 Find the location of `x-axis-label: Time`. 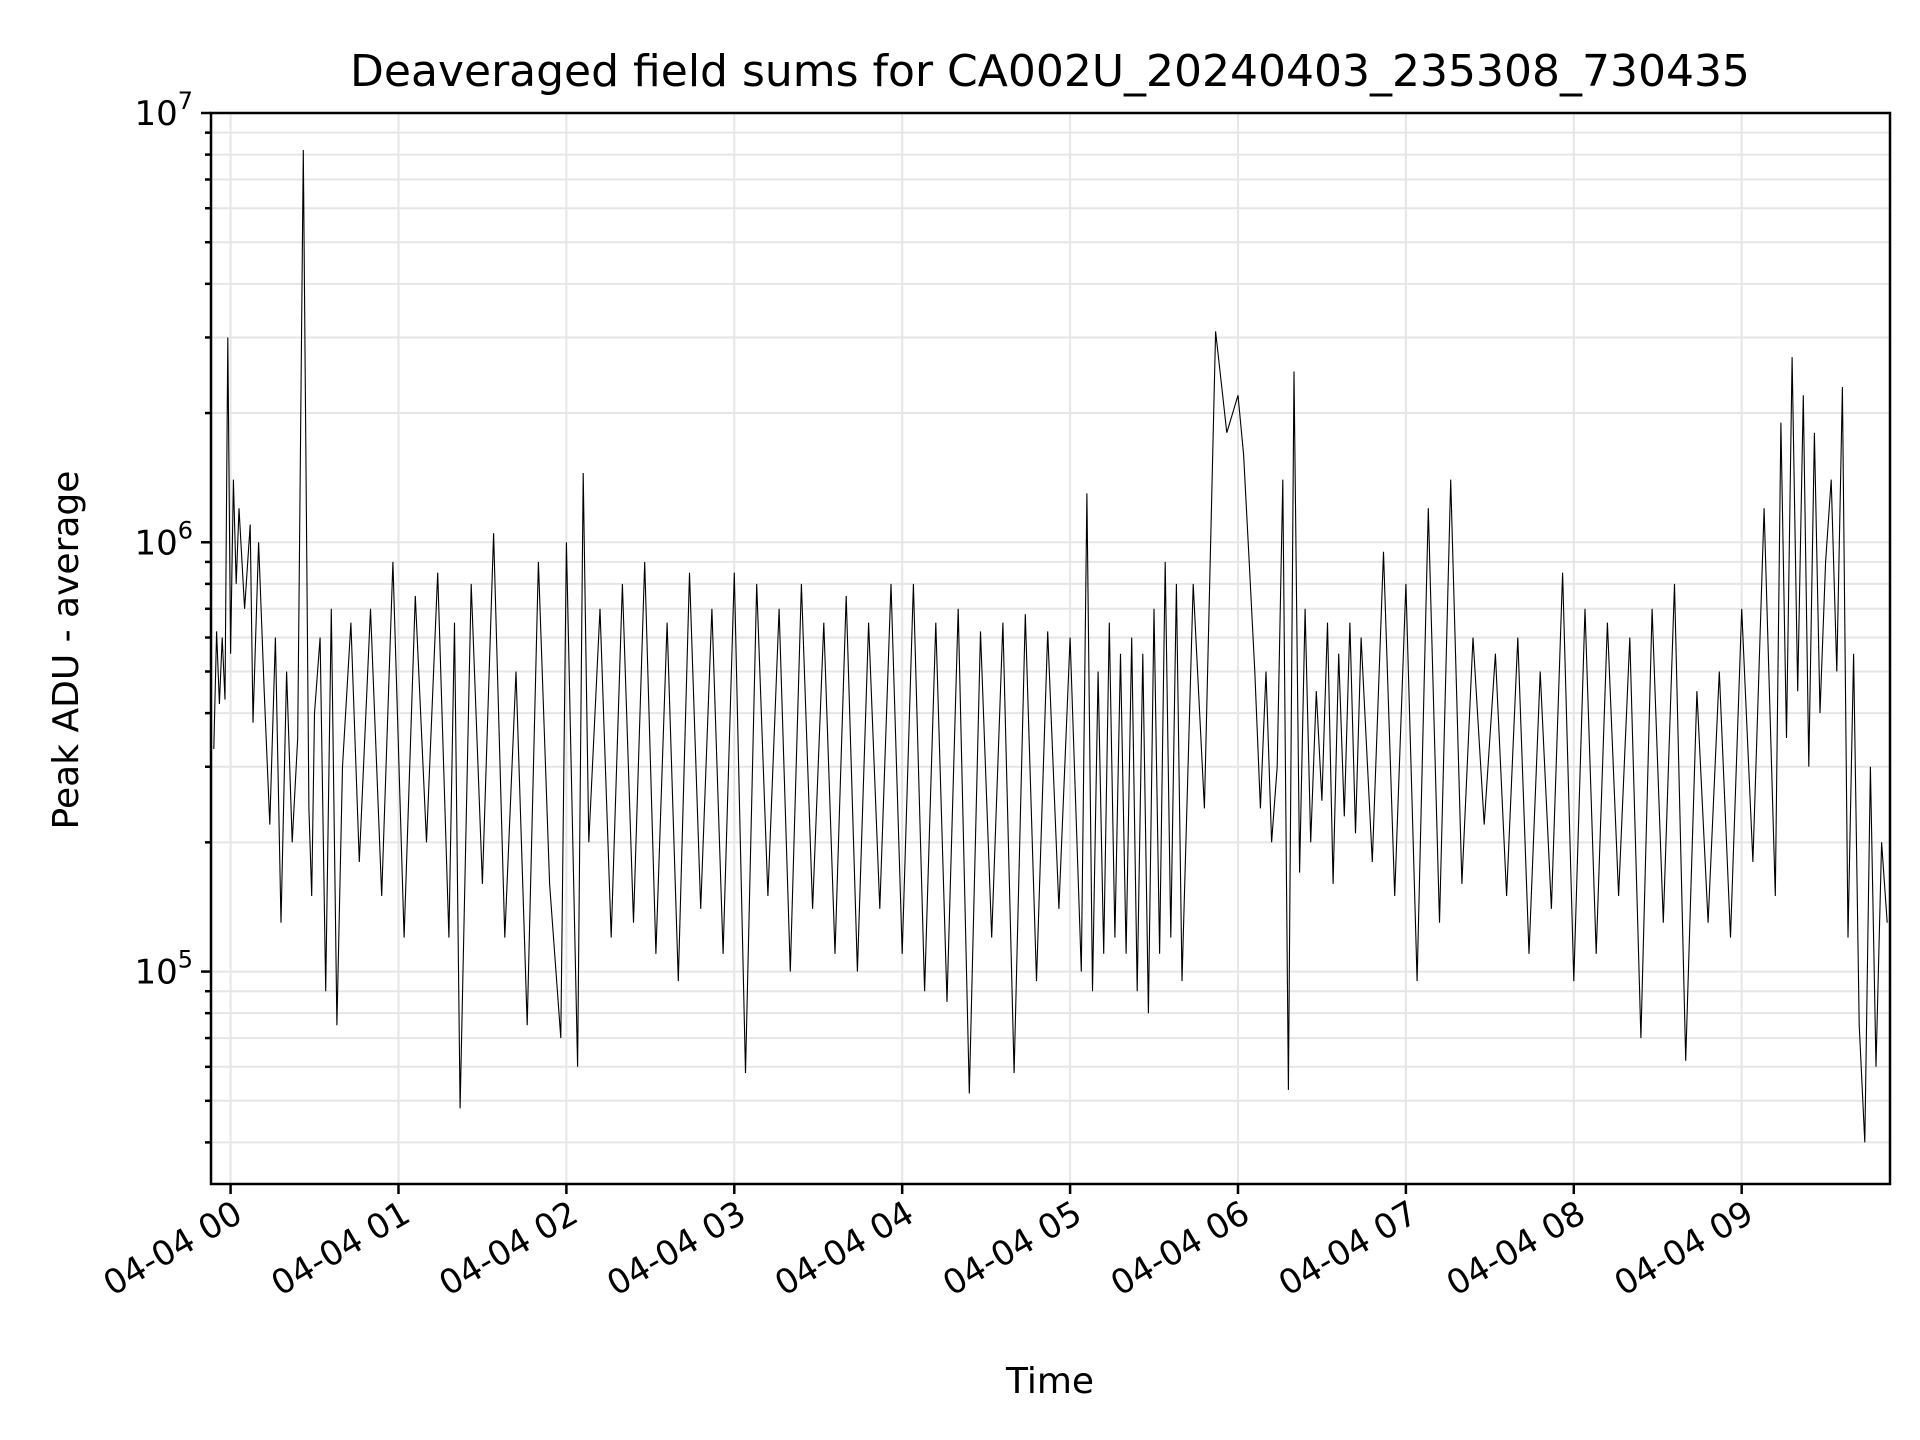

x-axis-label: Time is located at coordinates (1049, 1381).